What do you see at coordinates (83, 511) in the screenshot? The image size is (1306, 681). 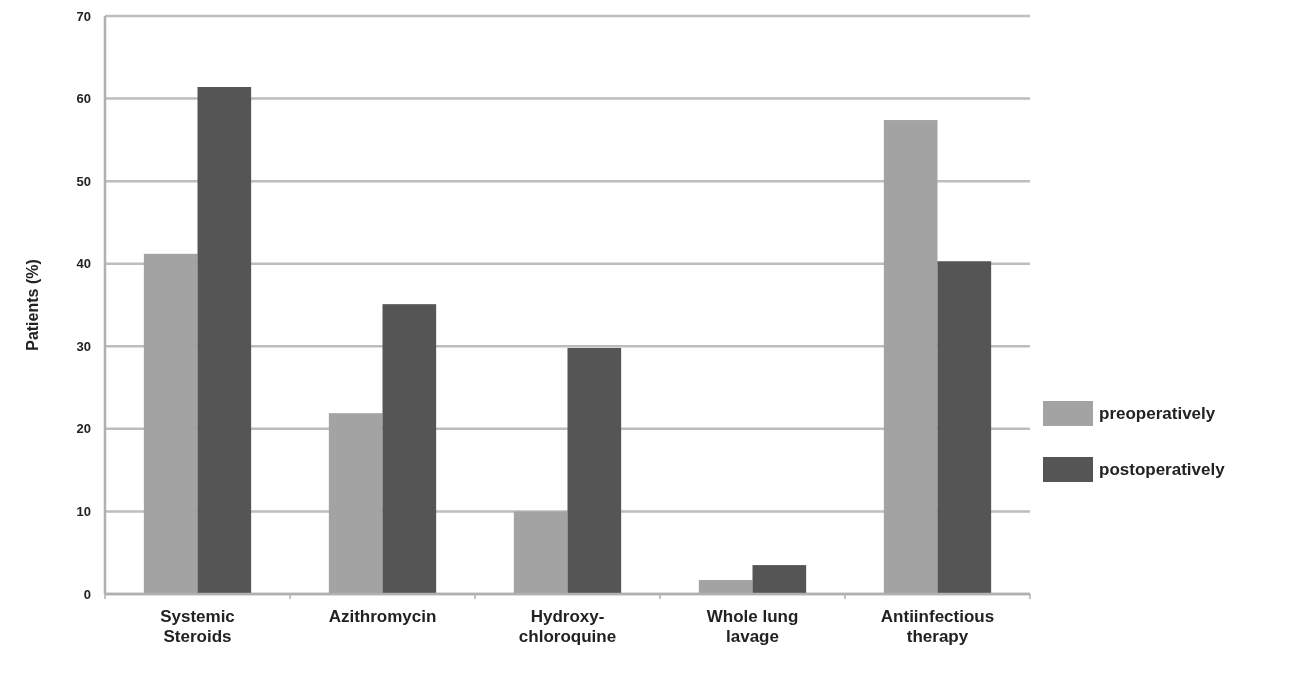 I see `y-tick-label: 10` at bounding box center [83, 511].